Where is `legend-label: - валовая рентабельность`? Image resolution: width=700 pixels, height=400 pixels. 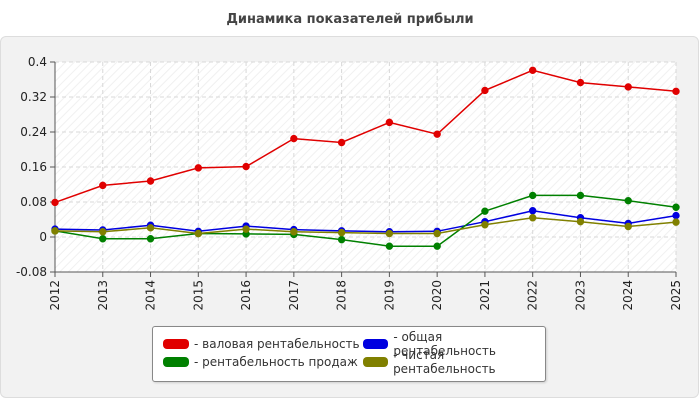
legend-label: - валовая рентабельность is located at coordinates (277, 344).